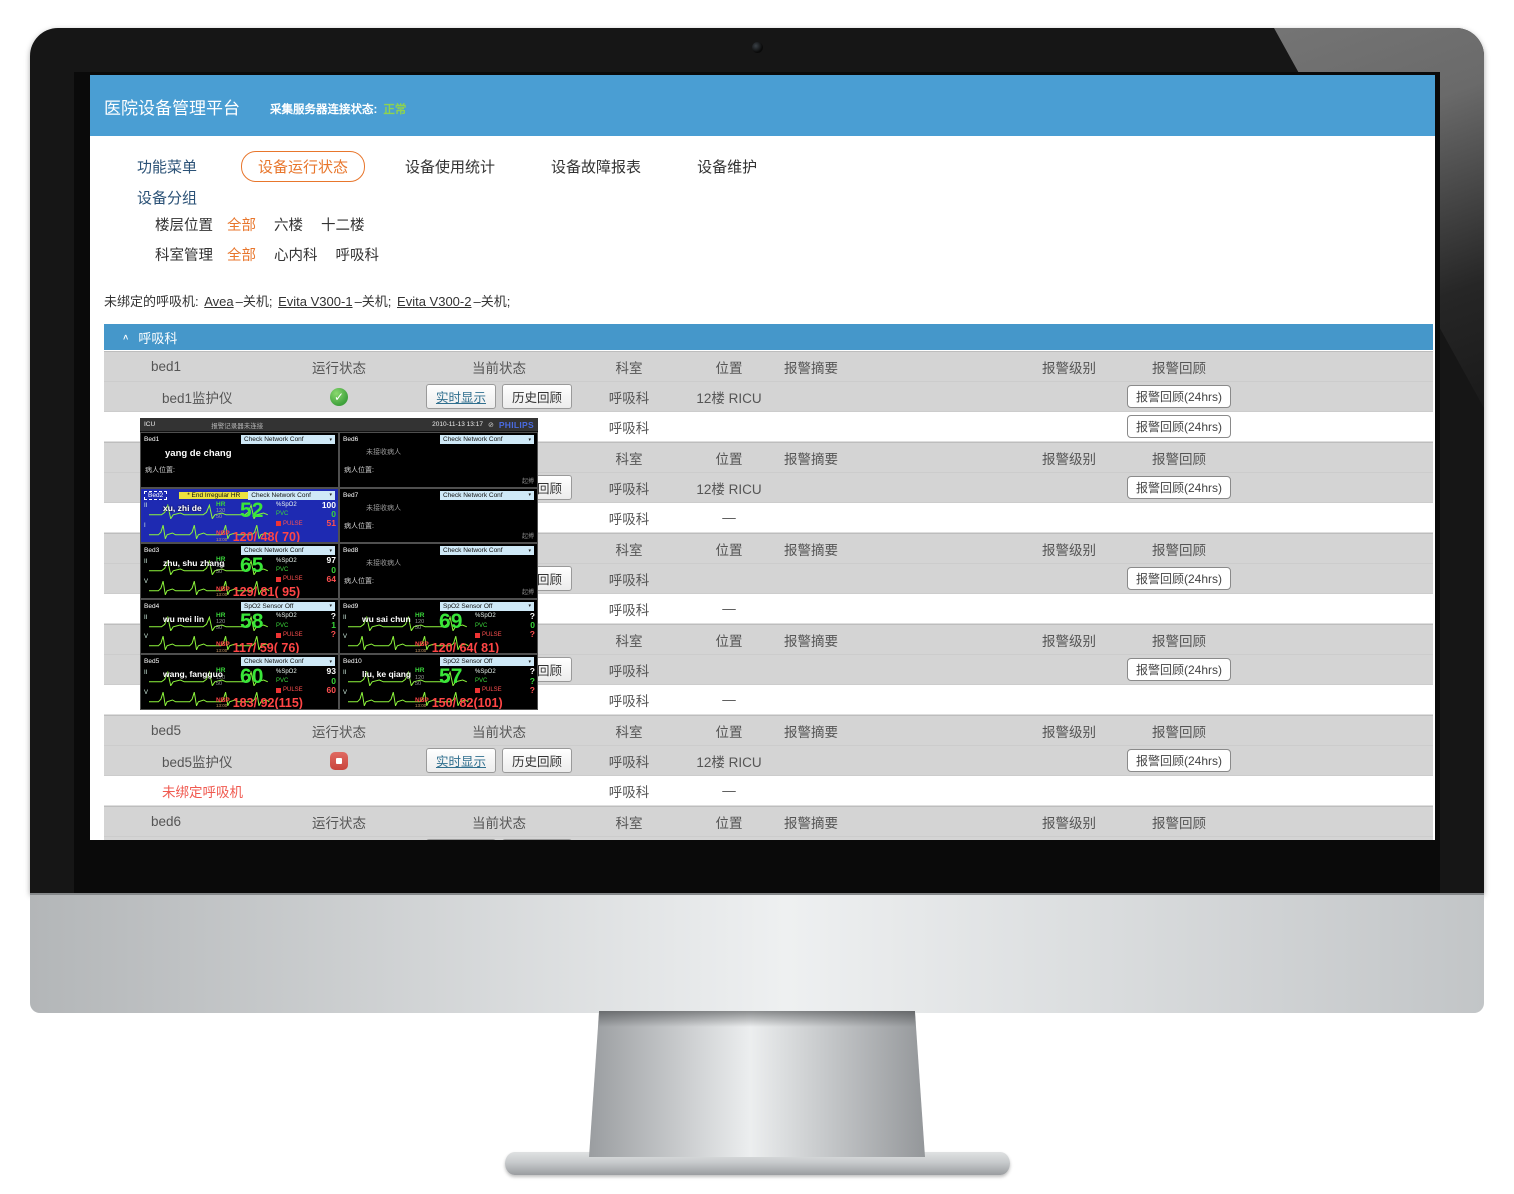 The width and height of the screenshot is (1514, 1194). I want to click on ecg-waveform: V, so click(405, 698).